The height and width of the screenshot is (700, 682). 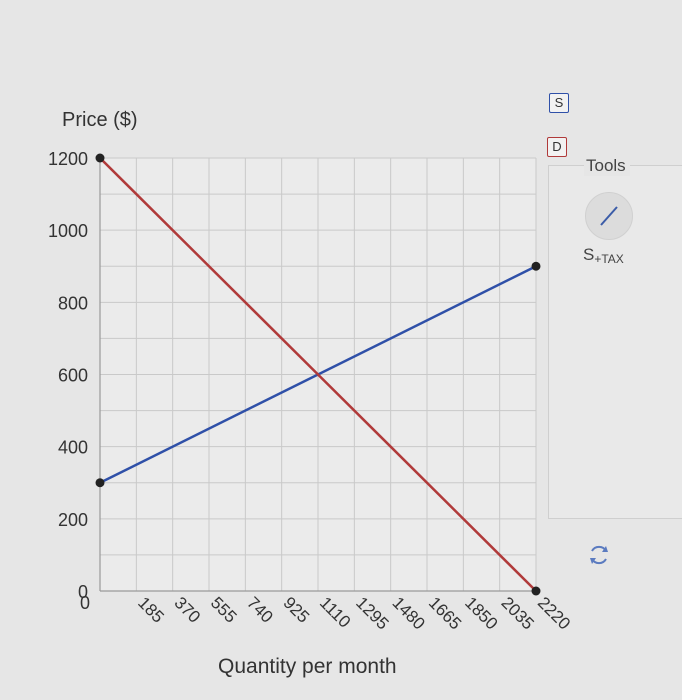 I want to click on y-tick-labels: 0 200 400 600 800 1000 1200, so click(x=68, y=375).